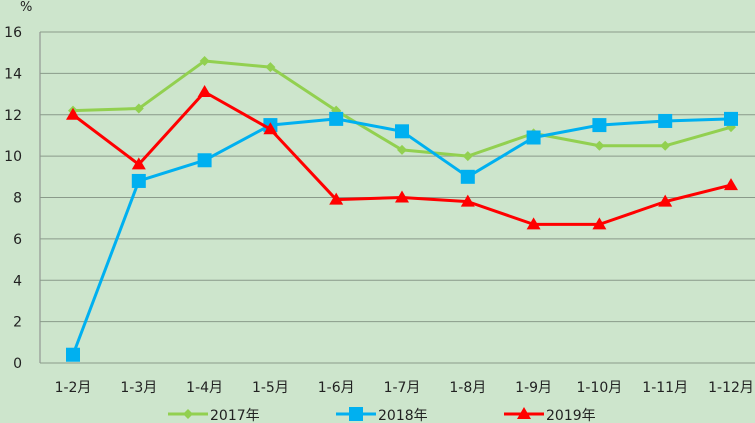  Describe the element at coordinates (270, 388) in the screenshot. I see `x-tick-label: 1-5月` at that location.